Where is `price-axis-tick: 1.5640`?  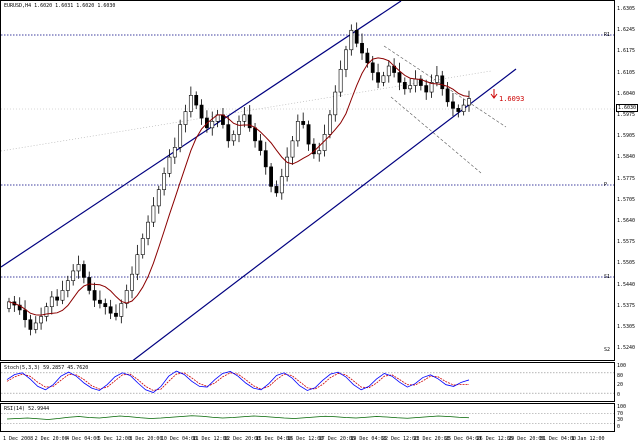 price-axis-tick: 1.5640 is located at coordinates (626, 221).